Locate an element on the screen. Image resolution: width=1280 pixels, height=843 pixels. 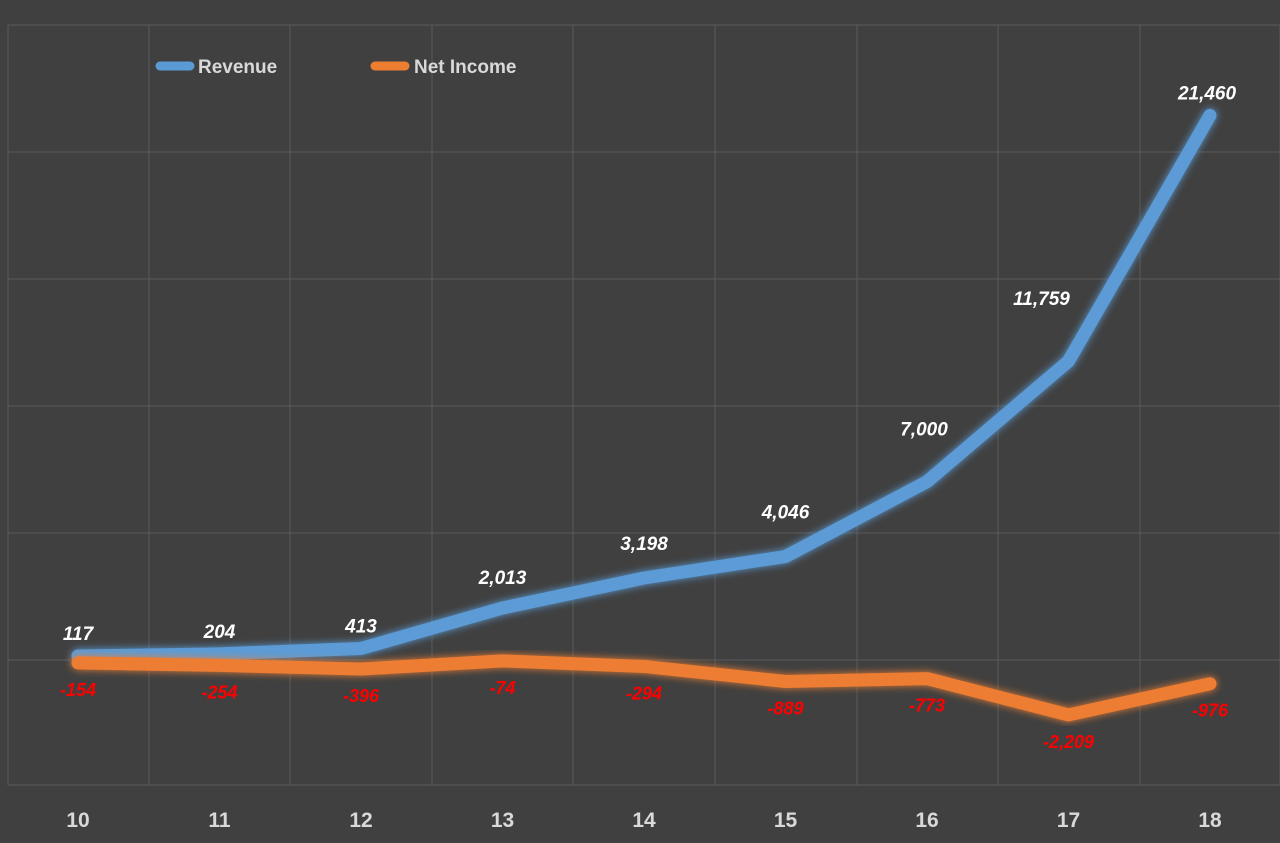
x-tick-label: 18 is located at coordinates (1210, 820).